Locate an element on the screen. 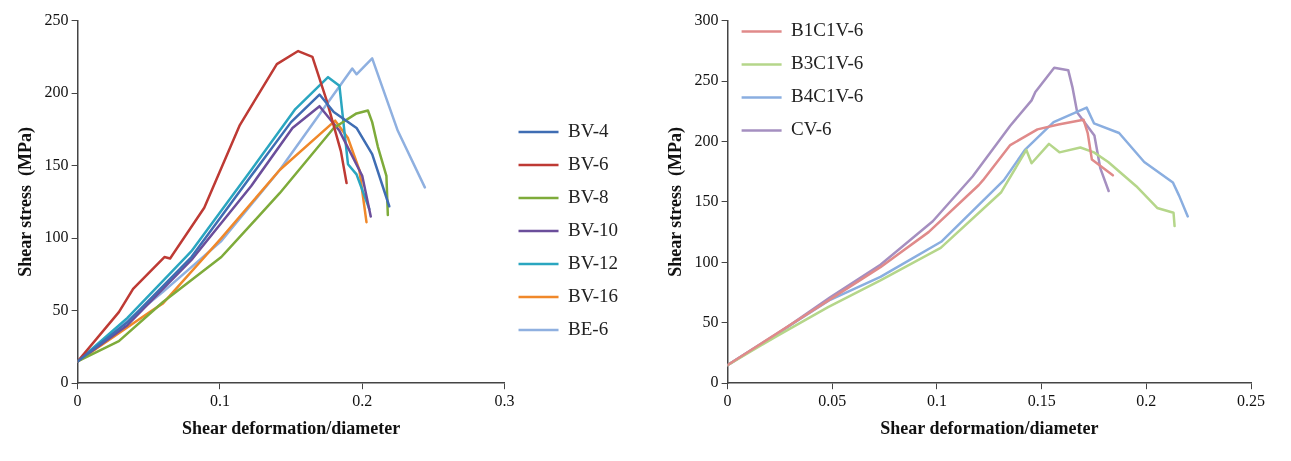 The image size is (1291, 461). x-tick-label: 0.3 is located at coordinates (504, 400).